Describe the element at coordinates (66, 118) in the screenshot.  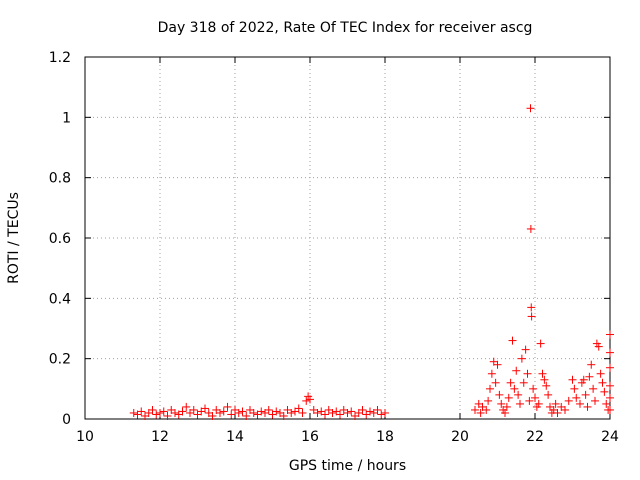
I see `y-tick-label: 1` at that location.